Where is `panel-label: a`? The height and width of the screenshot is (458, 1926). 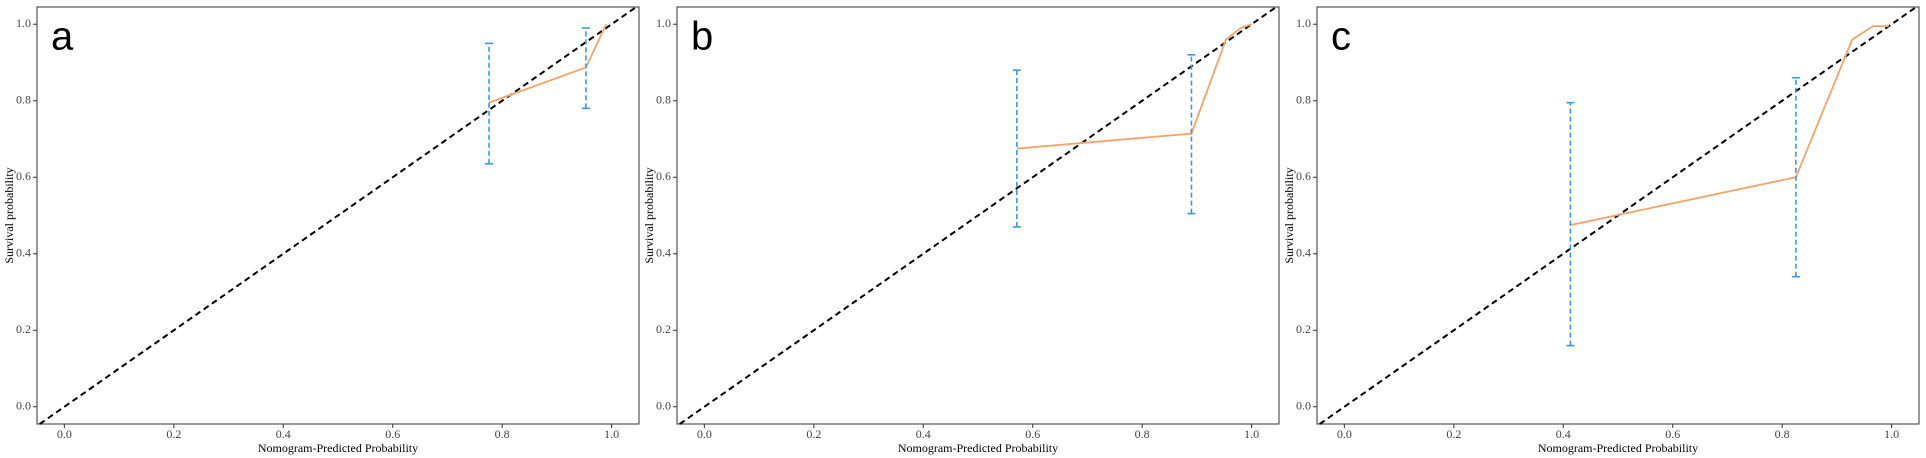 panel-label: a is located at coordinates (62, 37).